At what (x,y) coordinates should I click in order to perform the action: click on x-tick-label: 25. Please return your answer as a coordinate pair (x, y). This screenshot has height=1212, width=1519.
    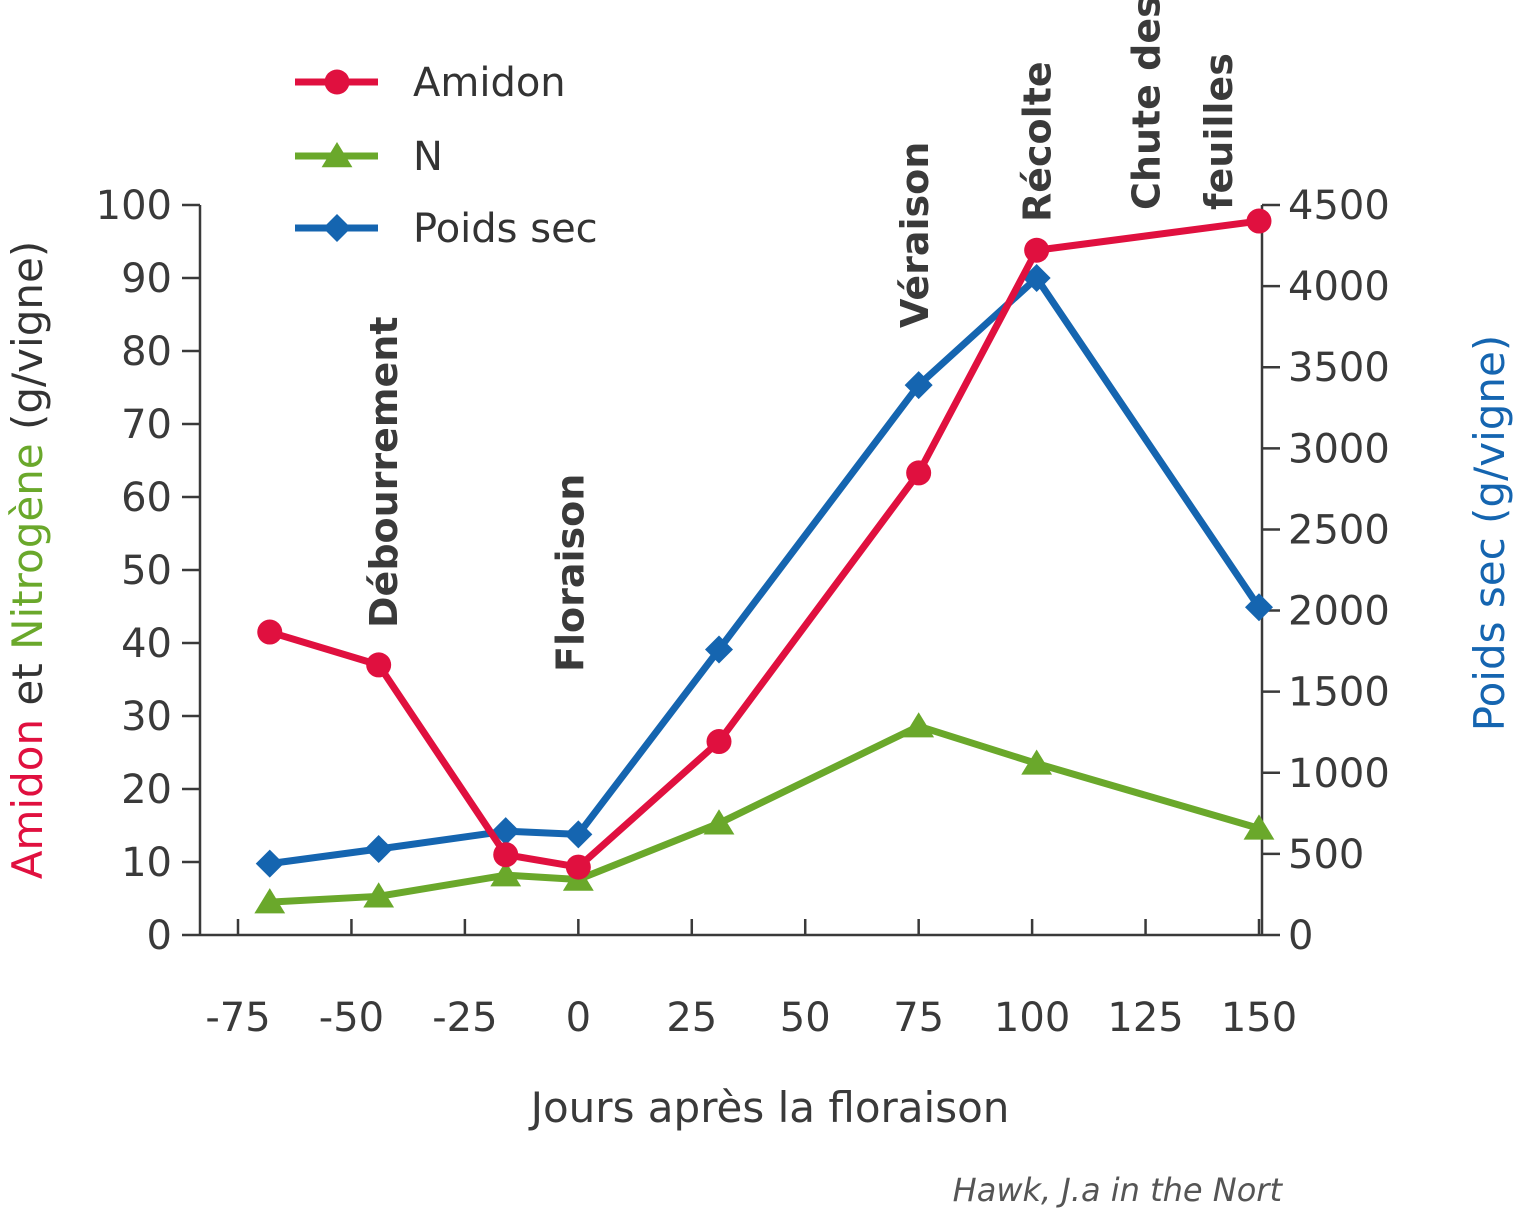
    Looking at the image, I should click on (691, 1018).